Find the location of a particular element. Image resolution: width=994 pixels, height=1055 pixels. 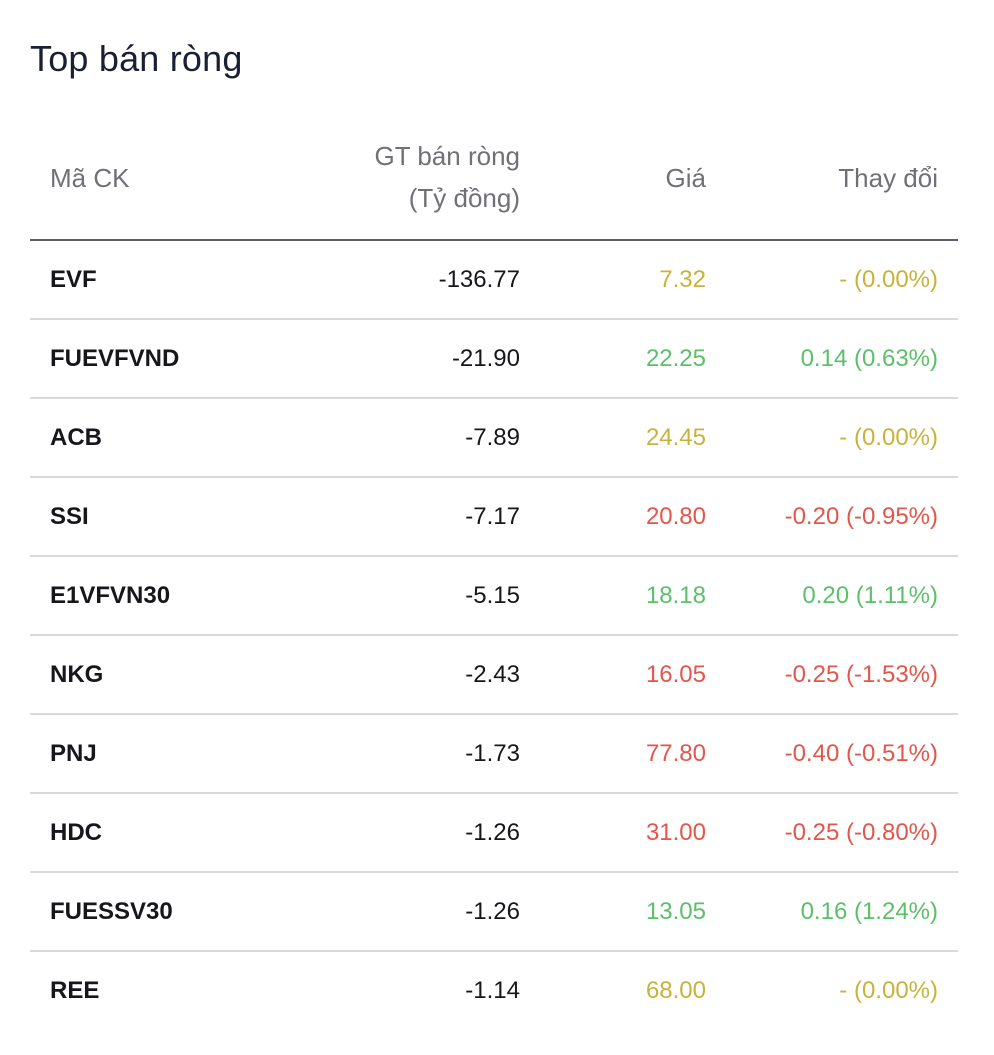

net-sell-value: -21.90 is located at coordinates (485, 358).